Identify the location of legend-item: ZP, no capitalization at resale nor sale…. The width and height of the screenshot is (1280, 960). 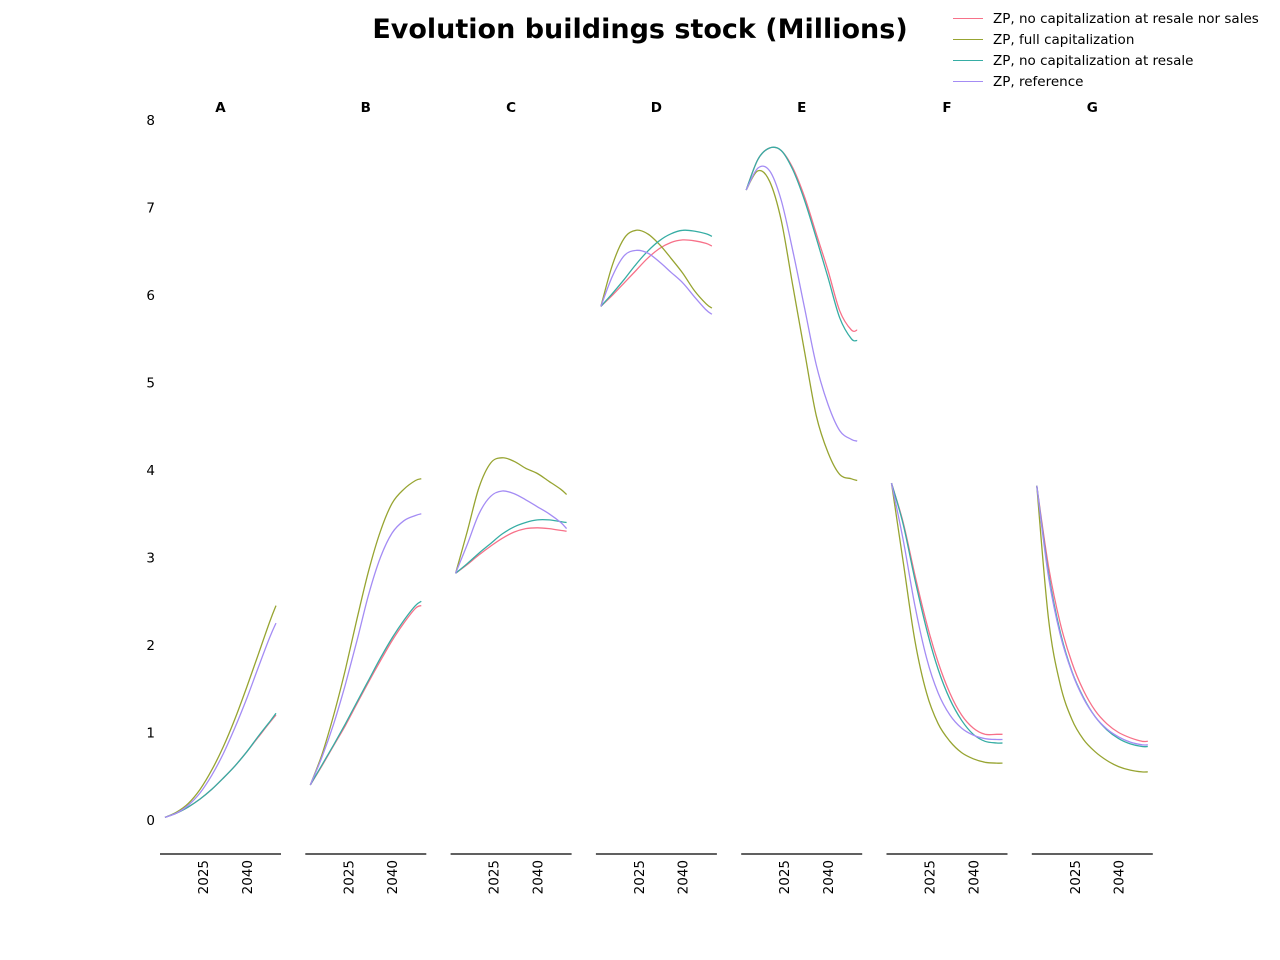
(1106, 18).